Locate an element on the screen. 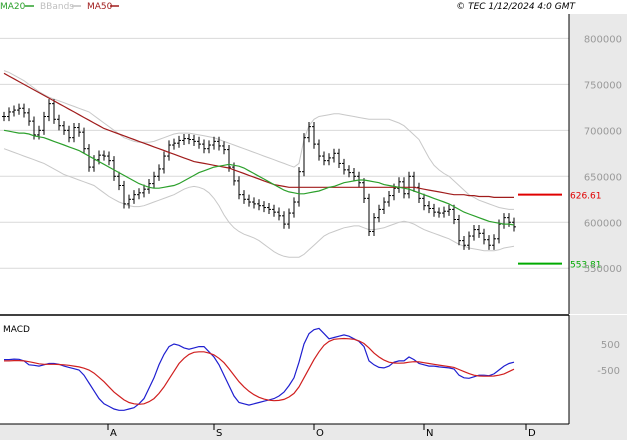 The height and width of the screenshot is (444, 627). price-tick-label: 650000 is located at coordinates (603, 177).